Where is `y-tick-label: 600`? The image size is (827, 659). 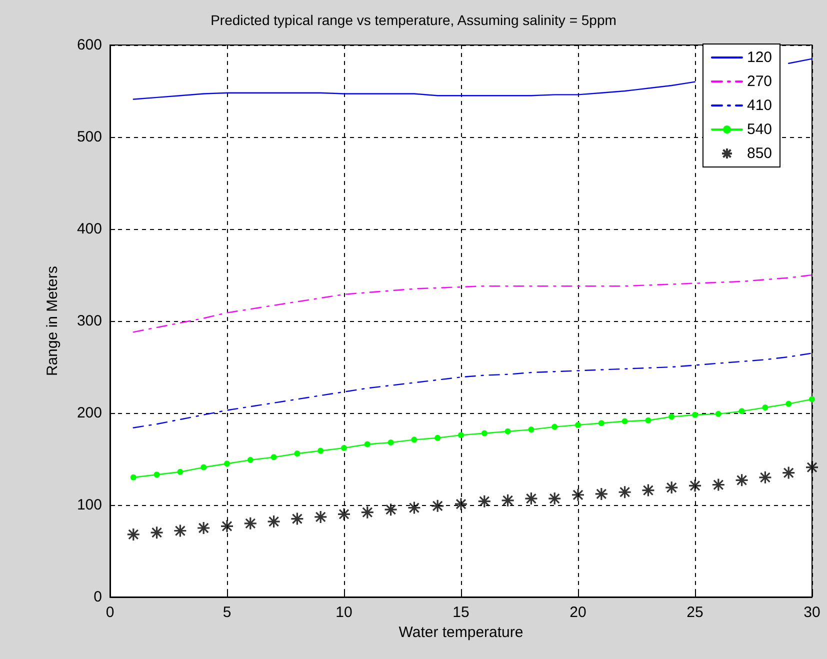 y-tick-label: 600 is located at coordinates (89, 45).